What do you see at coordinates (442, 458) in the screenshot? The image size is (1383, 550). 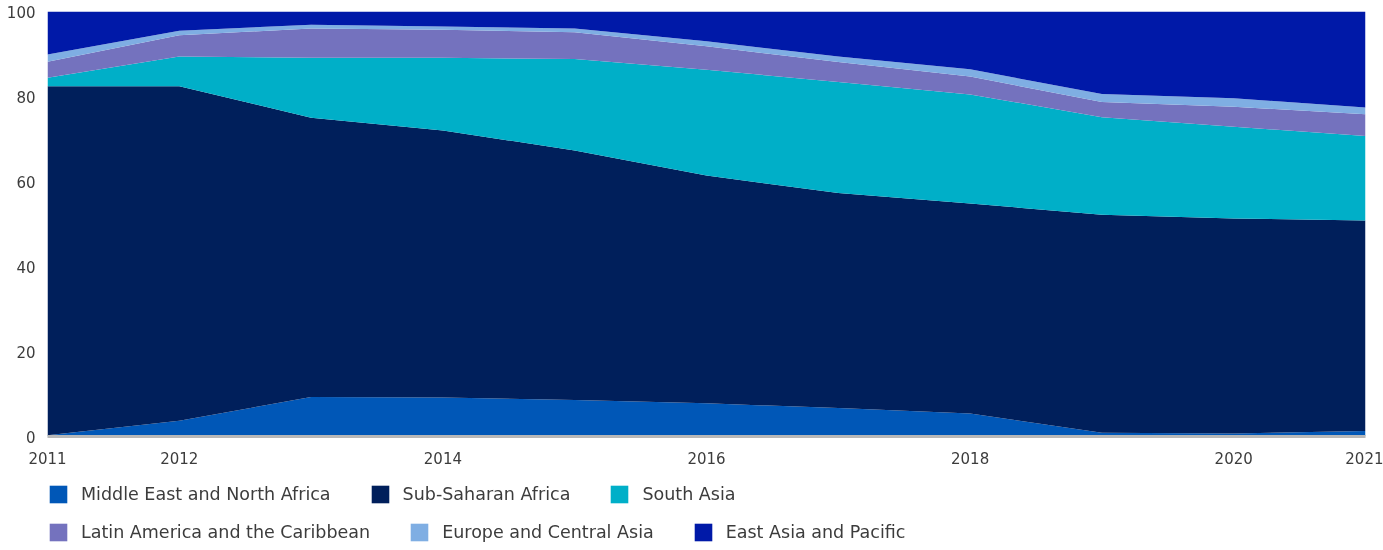 I see `x-tick-label: 2014` at bounding box center [442, 458].